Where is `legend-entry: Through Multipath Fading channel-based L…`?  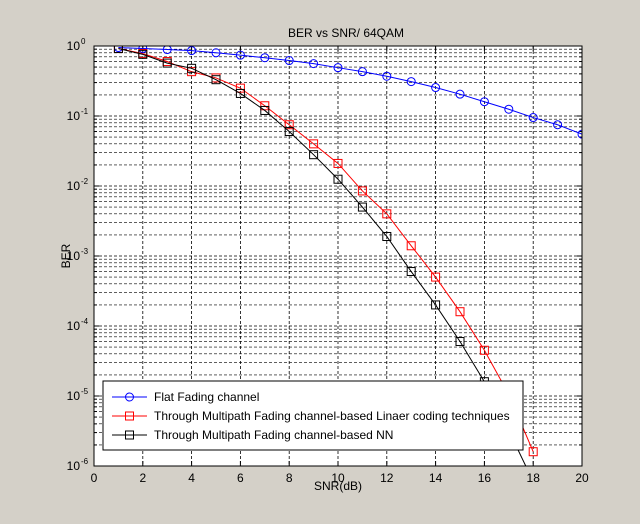 legend-entry: Through Multipath Fading channel-based L… is located at coordinates (311, 416).